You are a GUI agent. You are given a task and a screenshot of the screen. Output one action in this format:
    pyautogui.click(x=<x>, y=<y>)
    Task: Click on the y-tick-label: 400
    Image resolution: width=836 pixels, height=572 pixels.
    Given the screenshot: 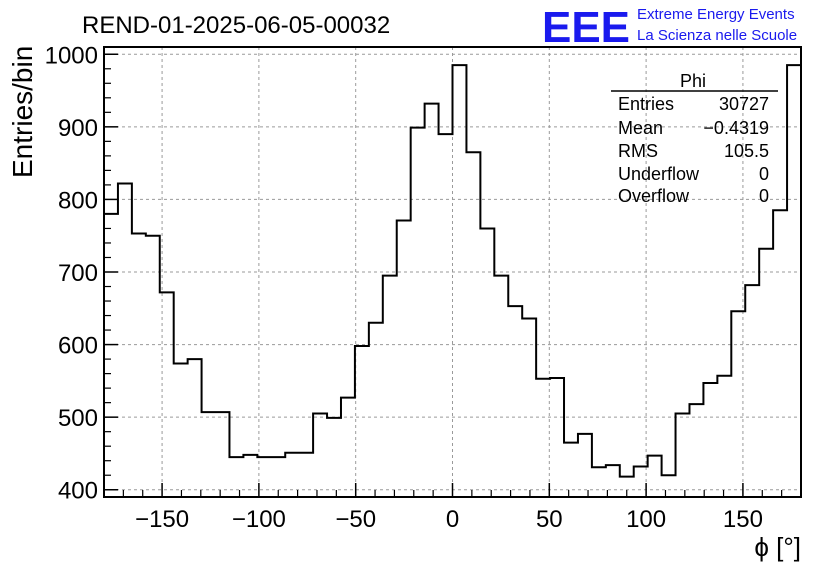 What is the action you would take?
    pyautogui.click(x=78, y=491)
    